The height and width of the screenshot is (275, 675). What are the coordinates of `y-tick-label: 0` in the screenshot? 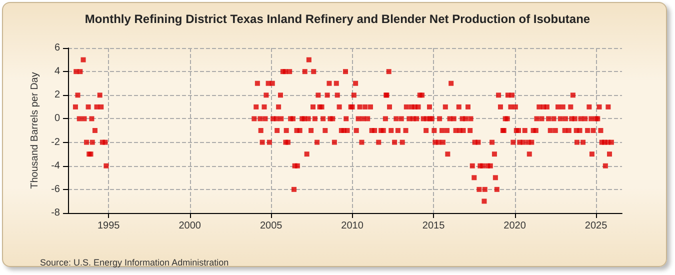 It's located at (57, 118).